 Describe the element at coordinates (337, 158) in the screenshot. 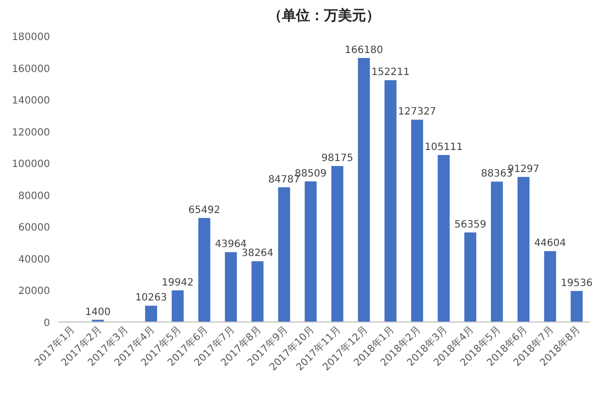

I see `data-label: 98175` at that location.